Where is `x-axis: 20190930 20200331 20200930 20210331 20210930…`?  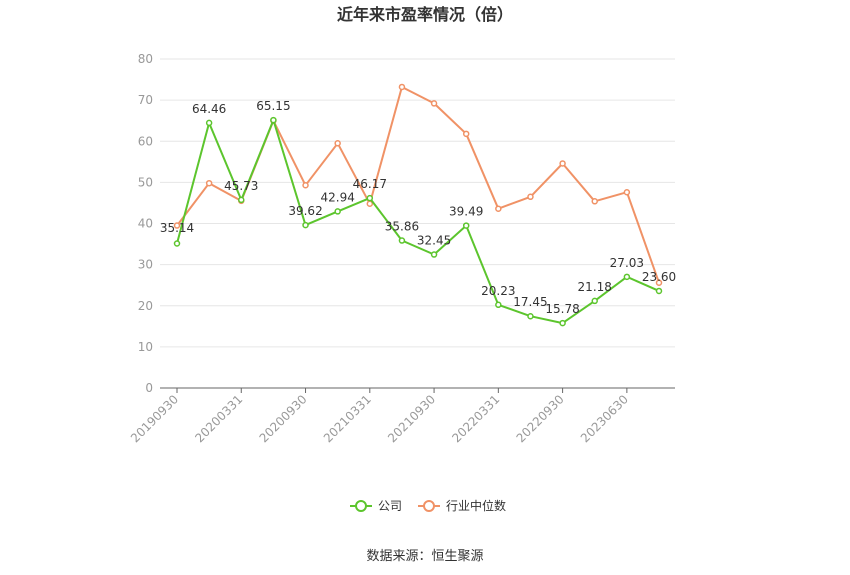 x-axis: 20190930 20200331 20200930 20210331 20210930… is located at coordinates (401, 416).